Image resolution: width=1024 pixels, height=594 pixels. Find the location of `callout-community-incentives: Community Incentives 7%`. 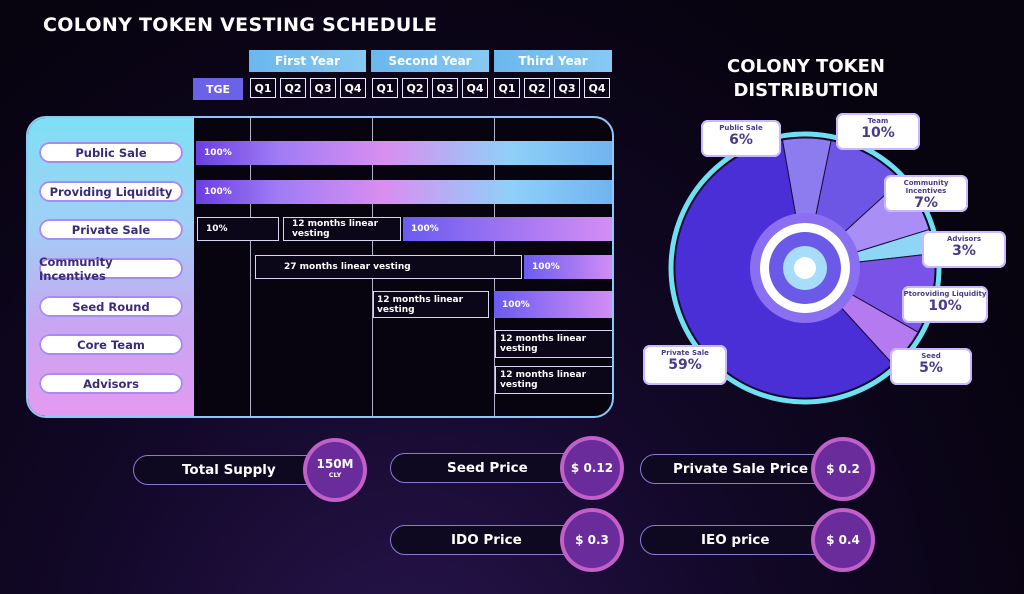

callout-community-incentives: Community Incentives 7% is located at coordinates (926, 193).